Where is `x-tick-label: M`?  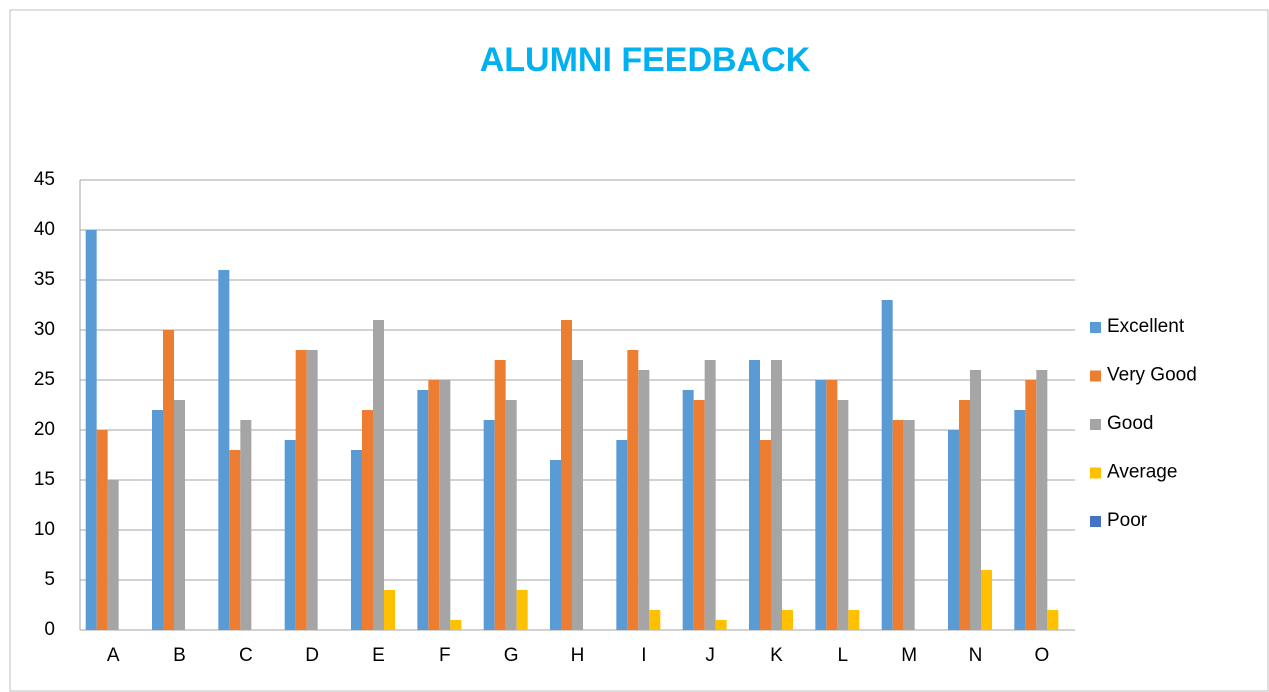 x-tick-label: M is located at coordinates (909, 655).